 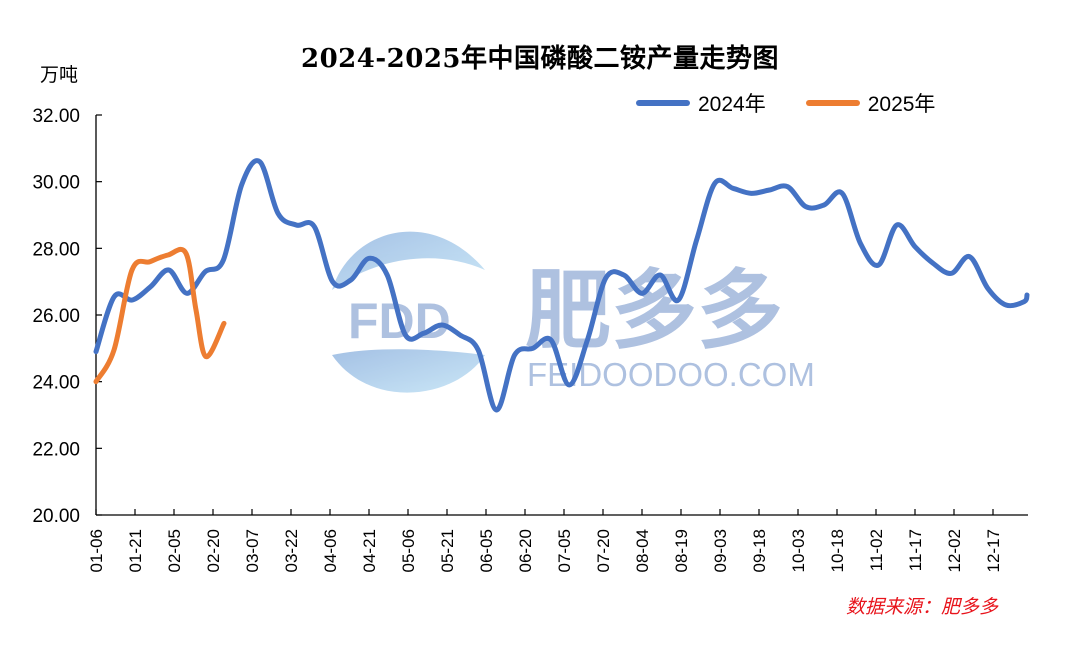 What do you see at coordinates (564, 550) in the screenshot?
I see `x-tick-label: 07-05` at bounding box center [564, 550].